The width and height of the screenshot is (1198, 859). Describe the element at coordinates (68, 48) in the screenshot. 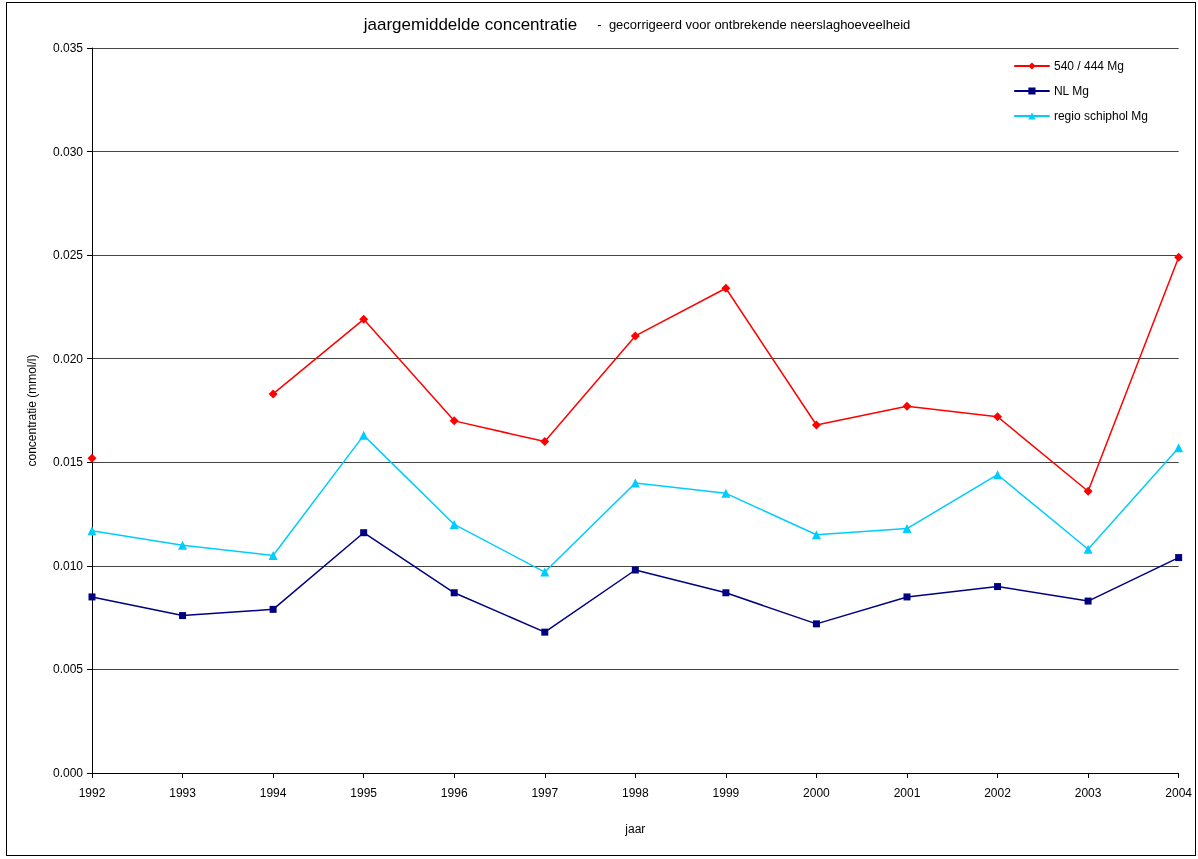

I see `y-tick-label: 0.035` at that location.